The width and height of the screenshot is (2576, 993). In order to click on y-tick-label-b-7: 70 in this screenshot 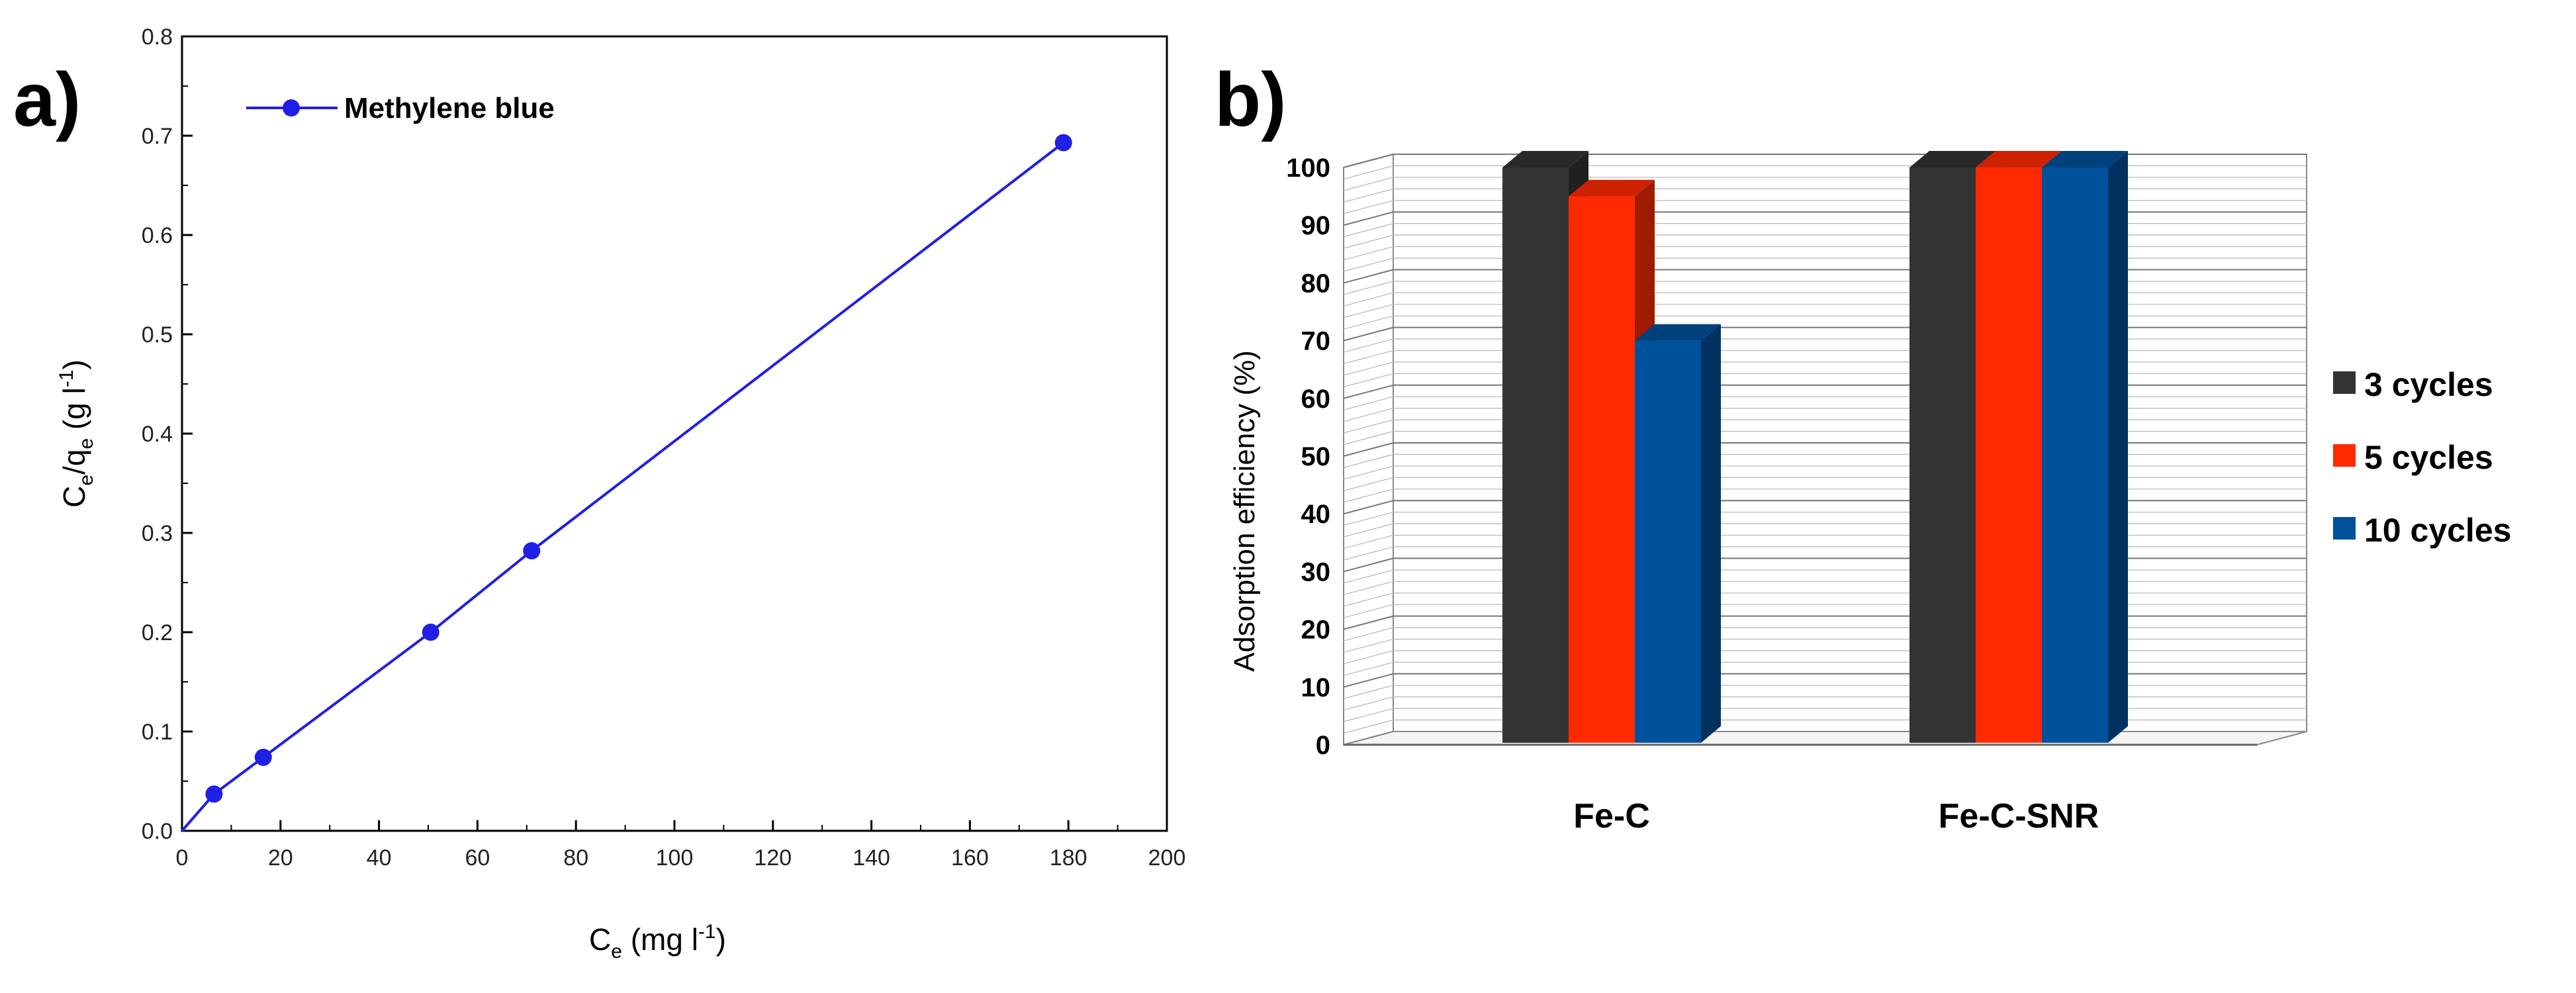, I will do `click(1316, 342)`.